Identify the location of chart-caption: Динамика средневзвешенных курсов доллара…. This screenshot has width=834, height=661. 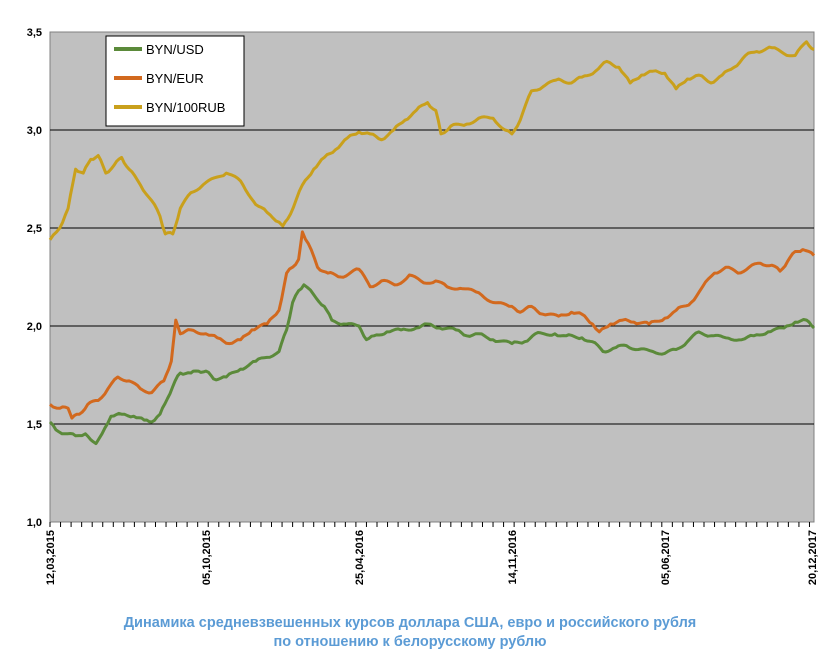
(410, 633).